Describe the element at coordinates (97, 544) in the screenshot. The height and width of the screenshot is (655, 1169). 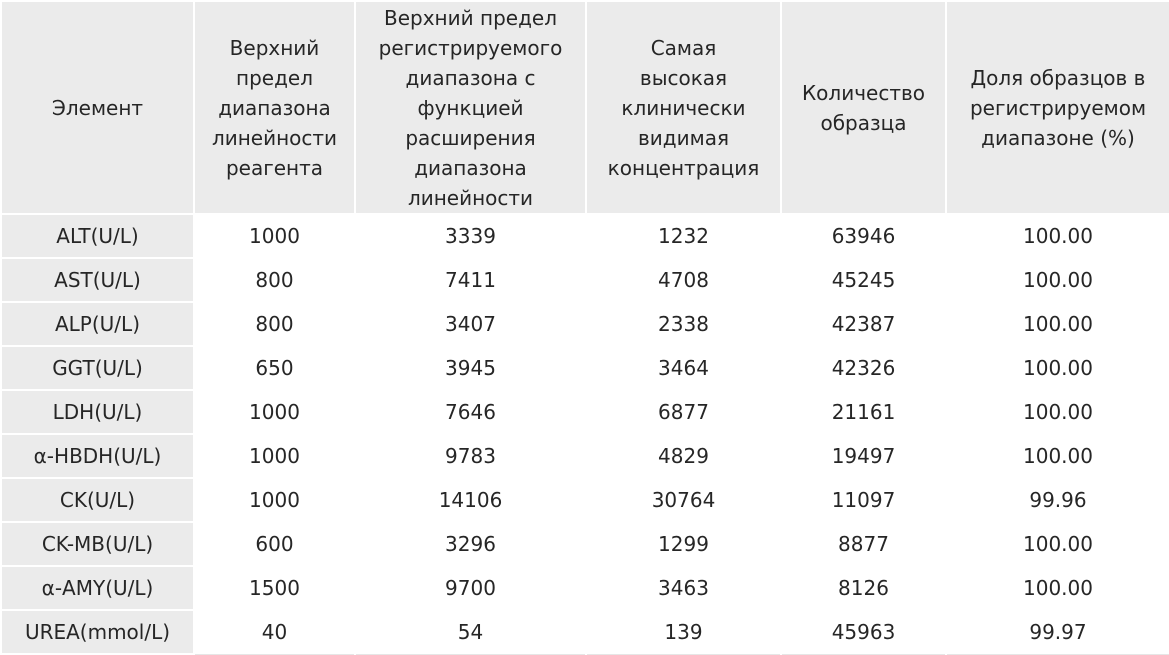
I see `row-label: CK-MB(U/L)` at that location.